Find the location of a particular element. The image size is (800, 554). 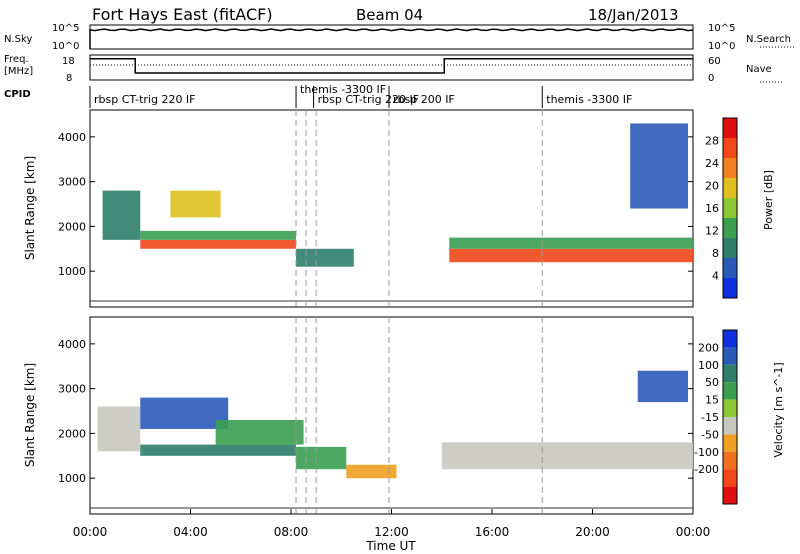

power-colorbar-tick: 24 is located at coordinates (712, 163).